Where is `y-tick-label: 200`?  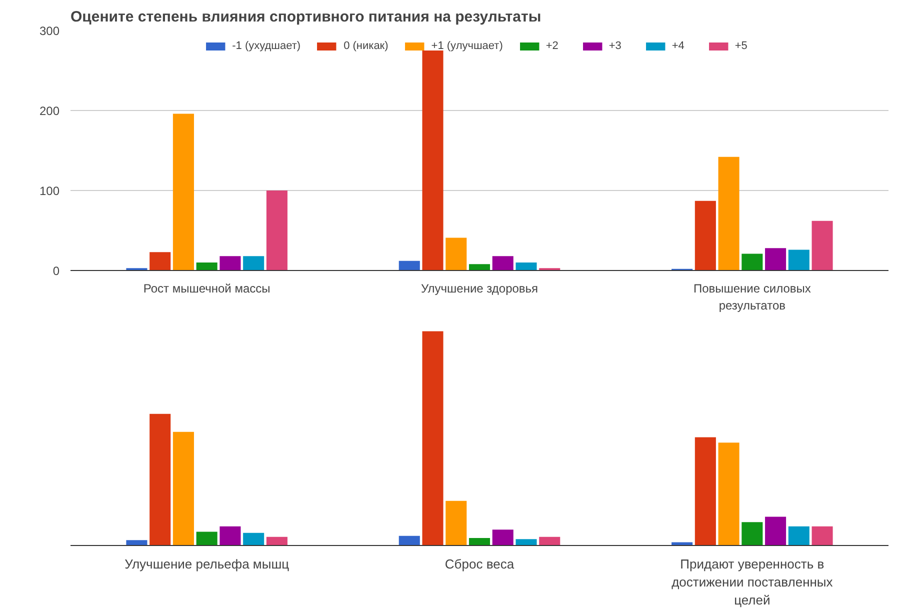 y-tick-label: 200 is located at coordinates (49, 111).